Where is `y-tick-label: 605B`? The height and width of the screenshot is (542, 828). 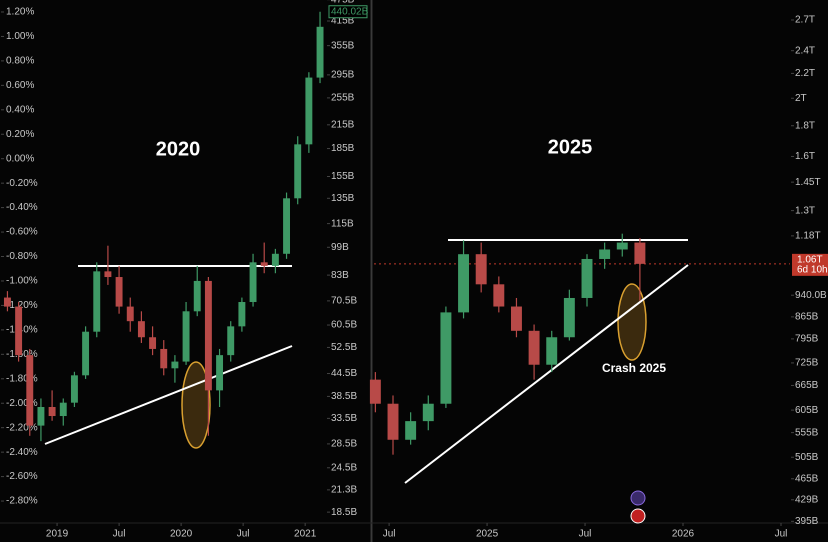 y-tick-label: 605B is located at coordinates (807, 410).